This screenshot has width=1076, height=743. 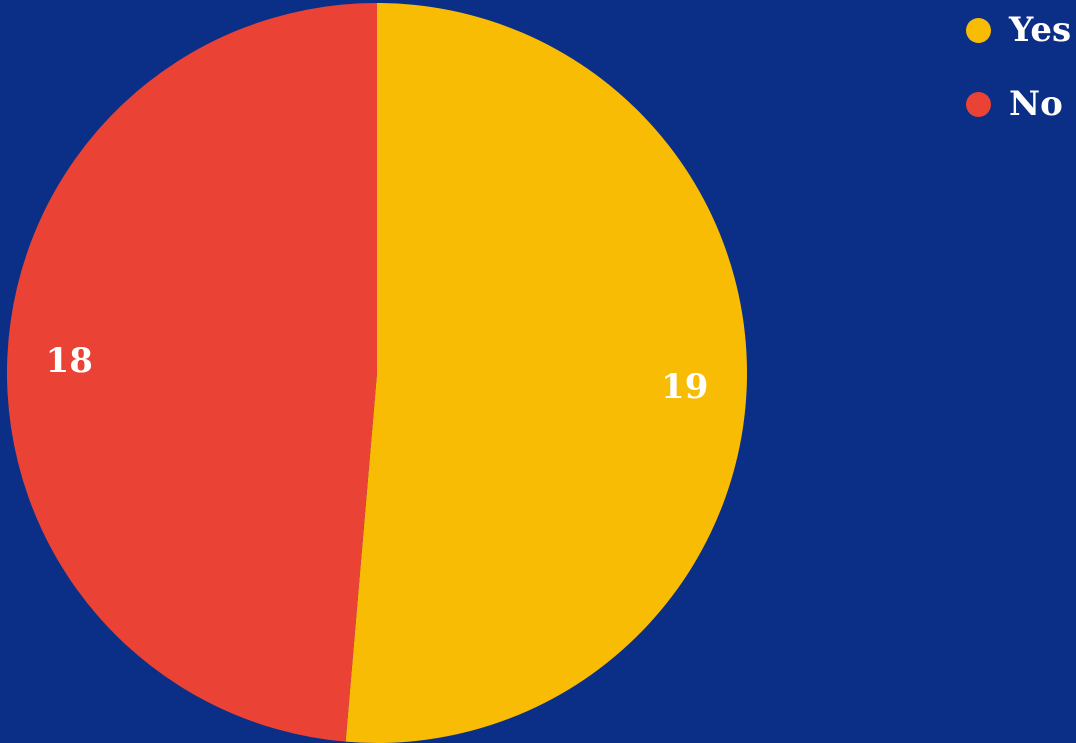 I want to click on legend-label-yes: Yes, so click(x=1040, y=30).